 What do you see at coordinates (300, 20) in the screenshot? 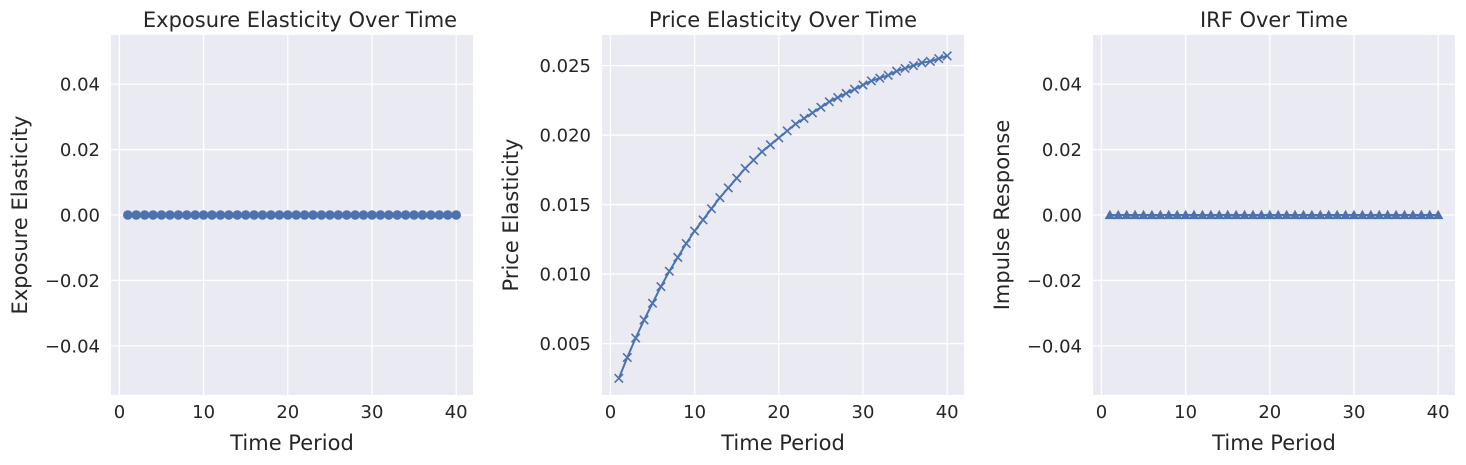
I see `chart-title: Exposure Elasticity Over Time` at bounding box center [300, 20].